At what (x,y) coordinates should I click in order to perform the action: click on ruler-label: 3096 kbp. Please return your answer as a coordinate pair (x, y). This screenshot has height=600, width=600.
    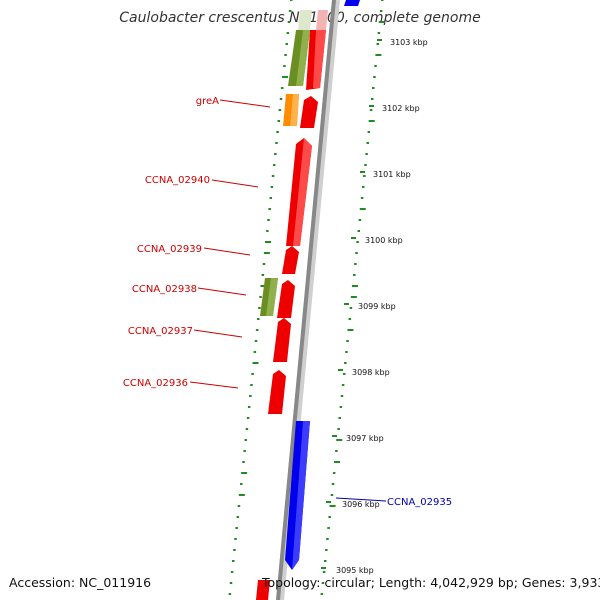
    Looking at the image, I should click on (361, 504).